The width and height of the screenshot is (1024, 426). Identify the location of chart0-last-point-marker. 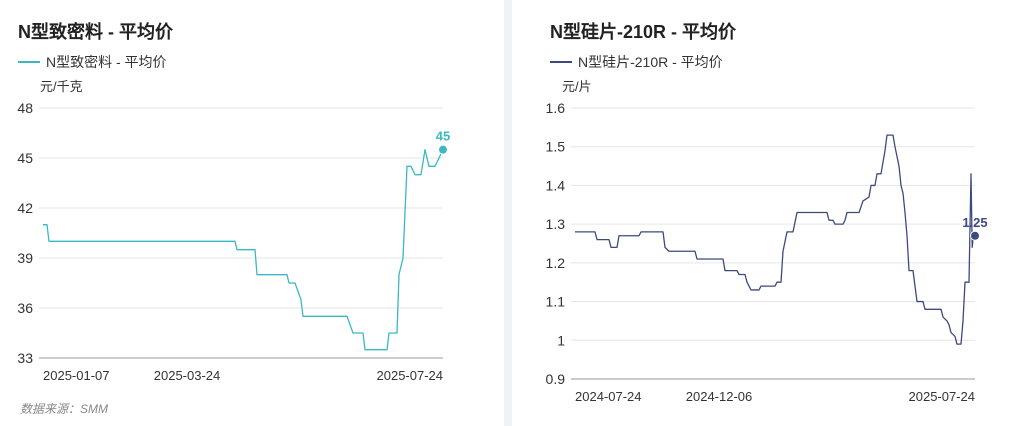
(443, 149).